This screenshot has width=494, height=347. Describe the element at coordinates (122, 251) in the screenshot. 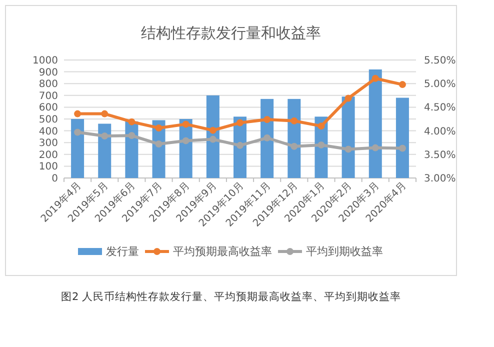

I see `legend-label: 发行量` at that location.